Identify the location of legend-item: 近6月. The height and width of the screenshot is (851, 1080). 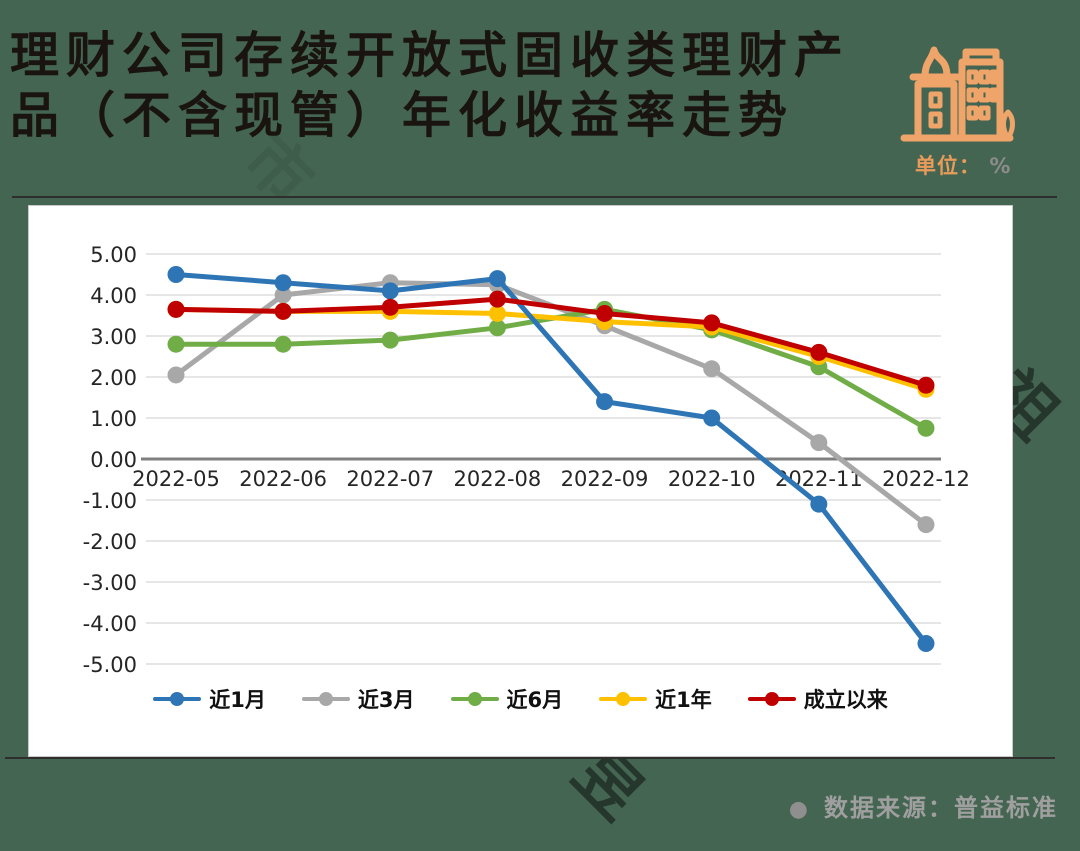
(507, 699).